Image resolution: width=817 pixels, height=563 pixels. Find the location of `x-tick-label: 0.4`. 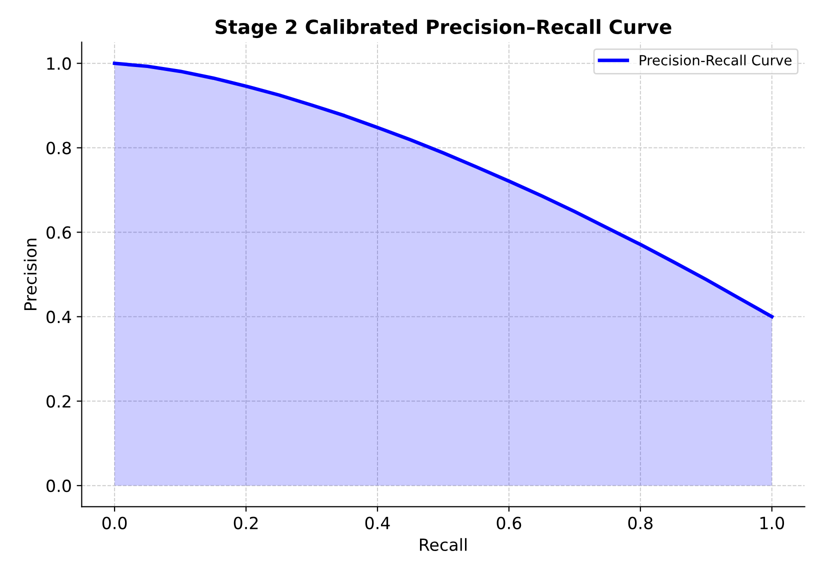

x-tick-label: 0.4 is located at coordinates (377, 523).